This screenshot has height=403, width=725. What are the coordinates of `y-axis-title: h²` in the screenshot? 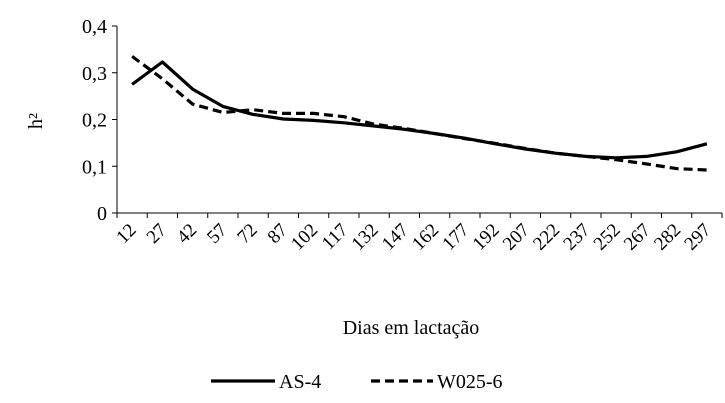 It's located at (36, 121).